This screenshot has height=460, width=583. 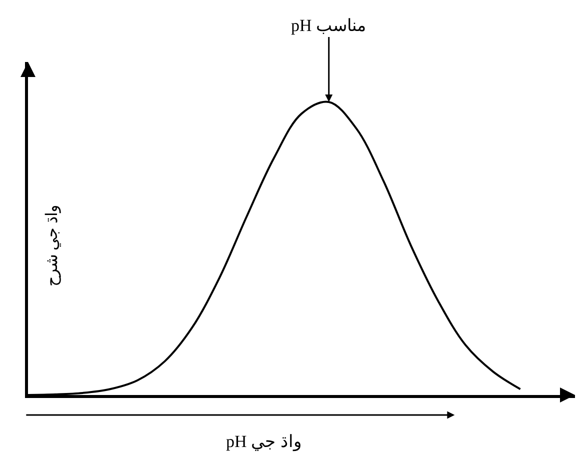 What do you see at coordinates (264, 442) in the screenshot?
I see `x-axis-title: pH واڌ جي` at bounding box center [264, 442].